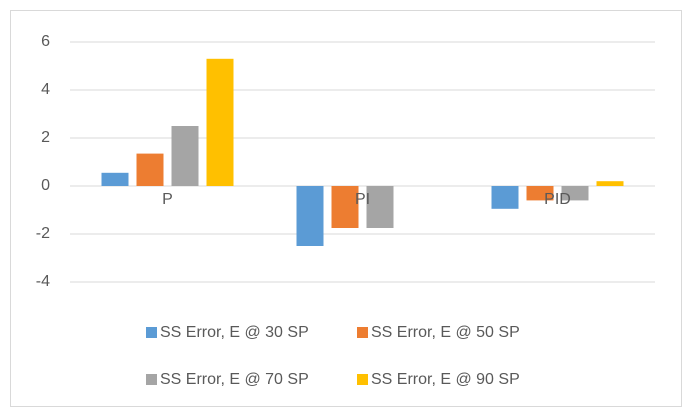 This screenshot has height=410, width=688. I want to click on y-tick-label: 4, so click(45, 89).